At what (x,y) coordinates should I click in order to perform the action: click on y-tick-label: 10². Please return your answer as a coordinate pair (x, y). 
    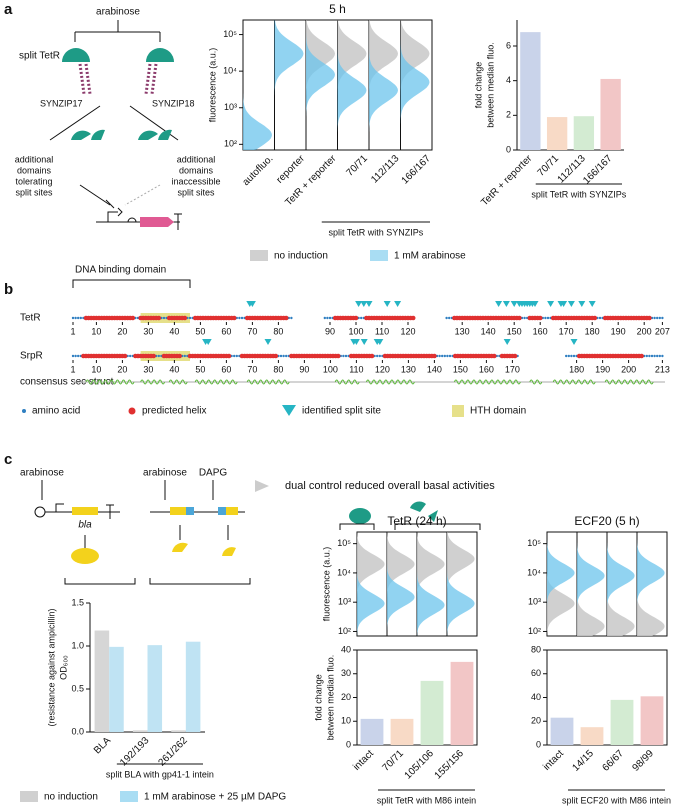
    Looking at the image, I should click on (344, 631).